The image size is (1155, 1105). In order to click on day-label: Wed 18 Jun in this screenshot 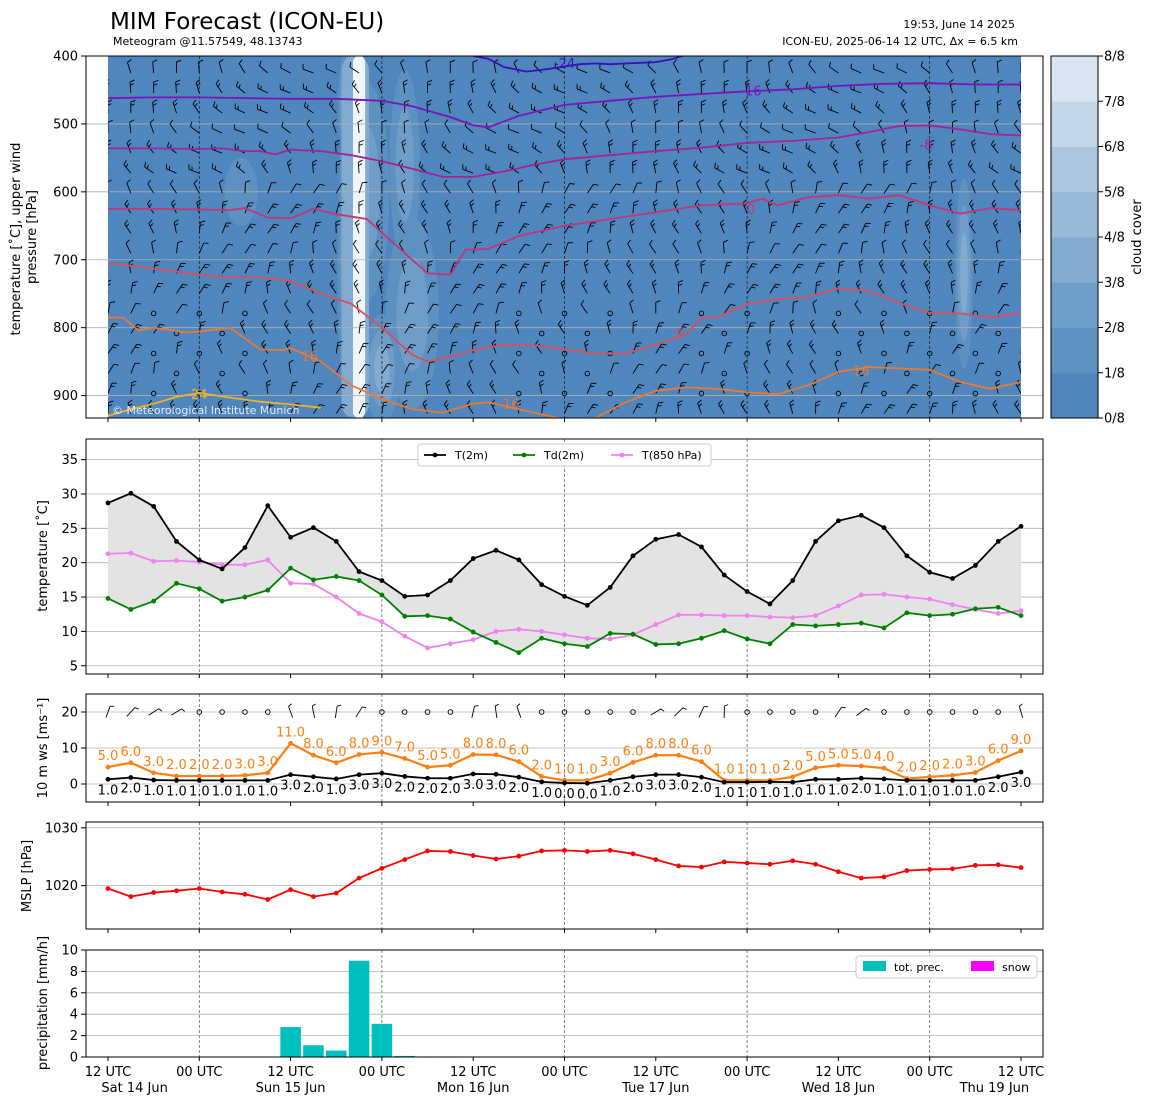, I will do `click(838, 1088)`.